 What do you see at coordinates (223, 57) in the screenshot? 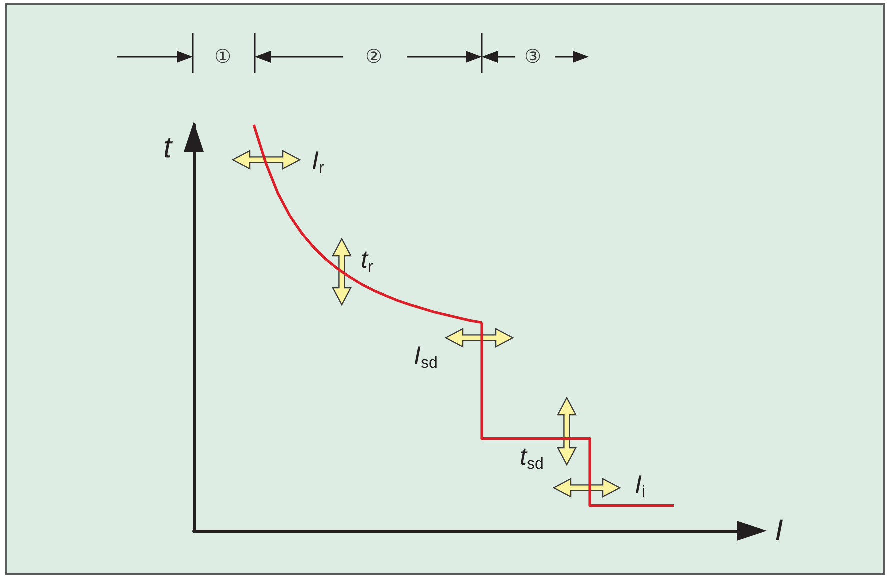
I see `text: ①` at bounding box center [223, 57].